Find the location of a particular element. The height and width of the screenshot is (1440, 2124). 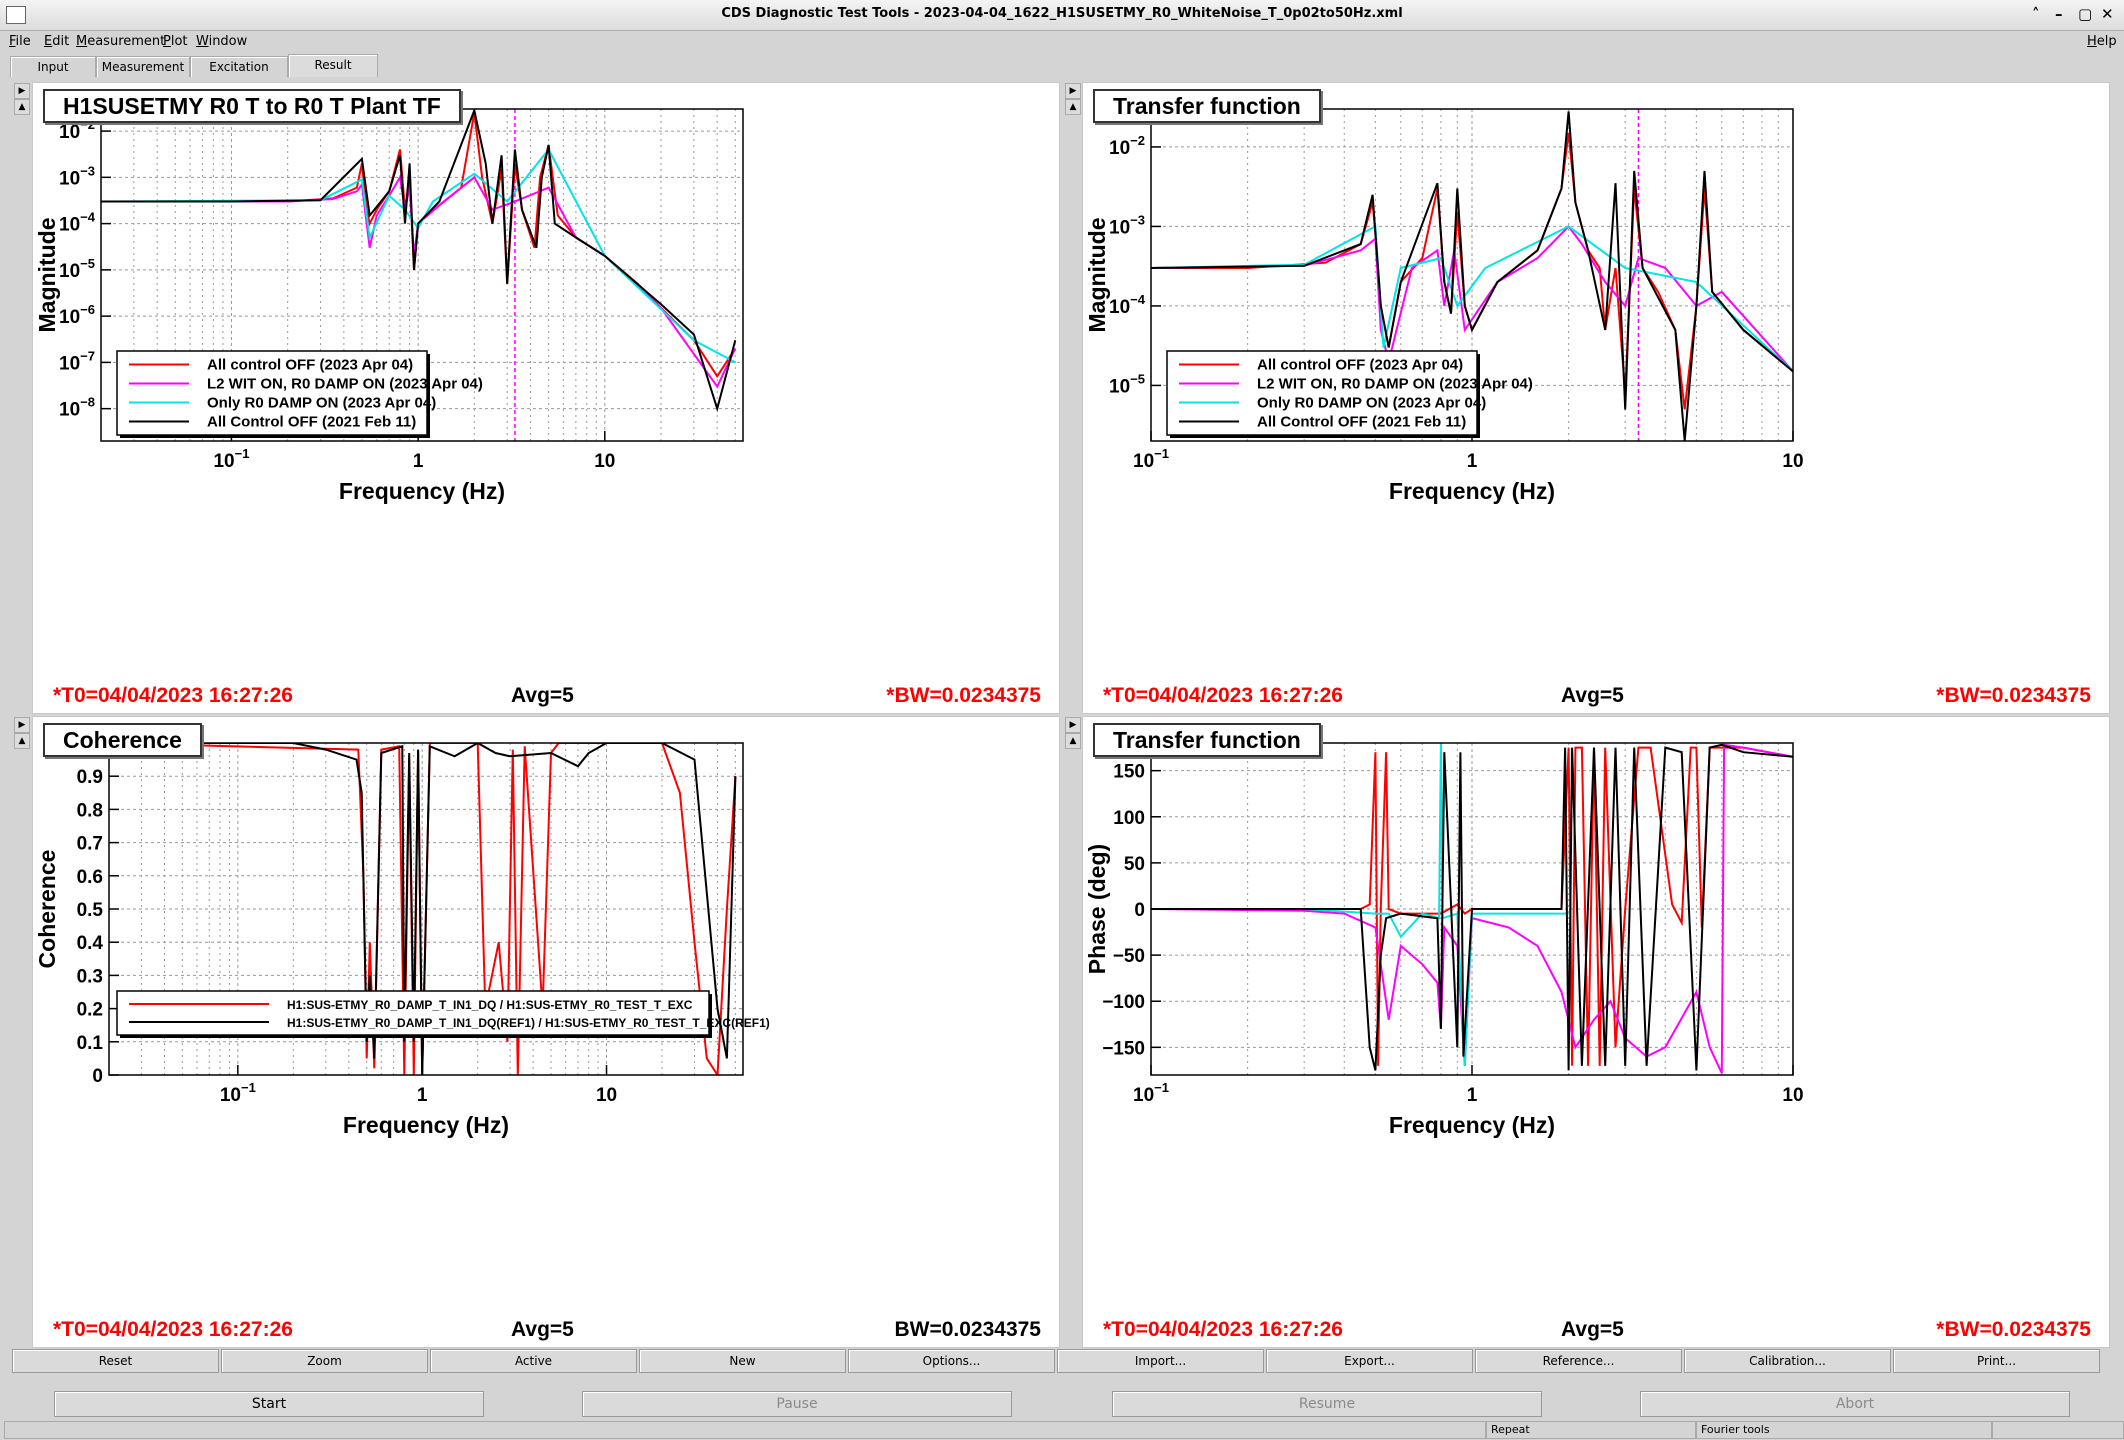

status-field-repeat: Repeat is located at coordinates (1591, 1430).